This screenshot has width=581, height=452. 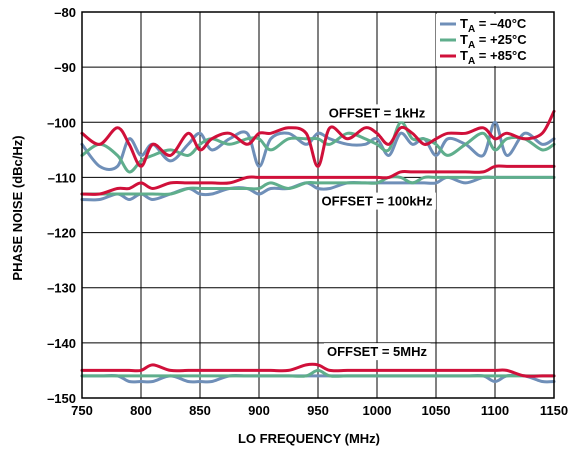 What do you see at coordinates (61, 343) in the screenshot?
I see `y-tick-label: –140` at bounding box center [61, 343].